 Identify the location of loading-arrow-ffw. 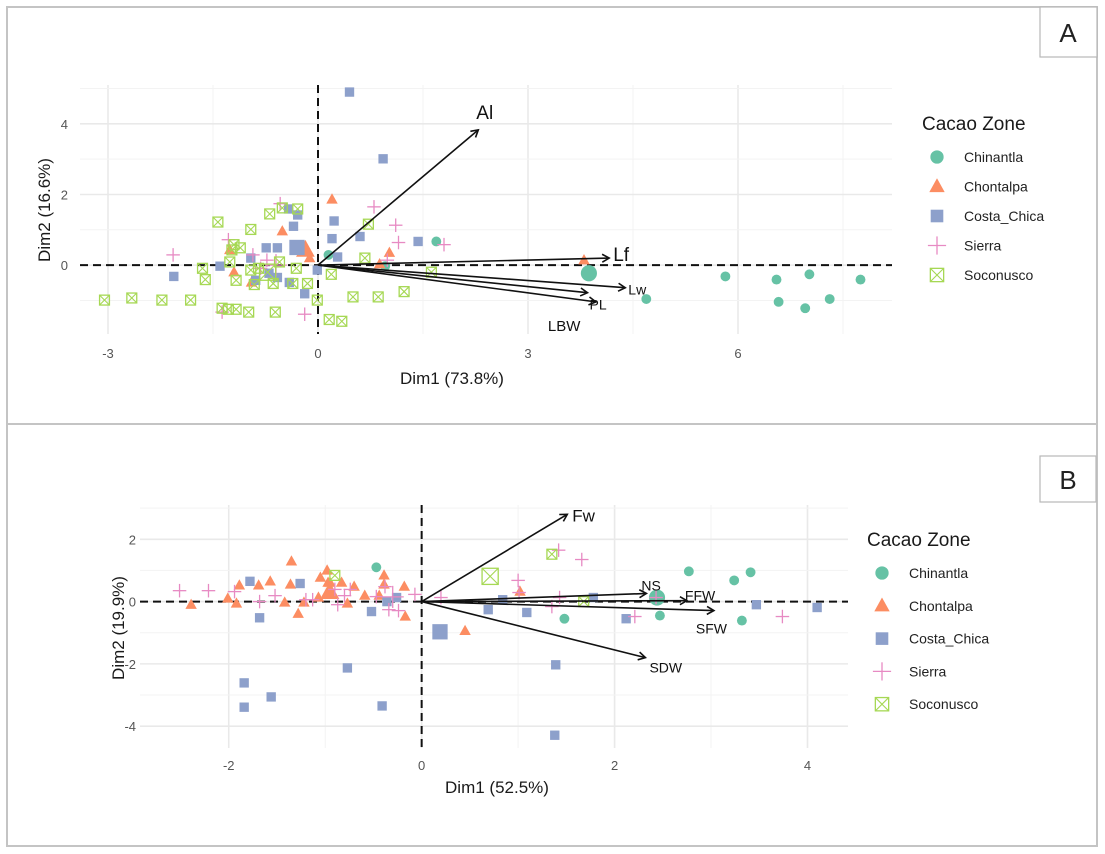
(555, 600).